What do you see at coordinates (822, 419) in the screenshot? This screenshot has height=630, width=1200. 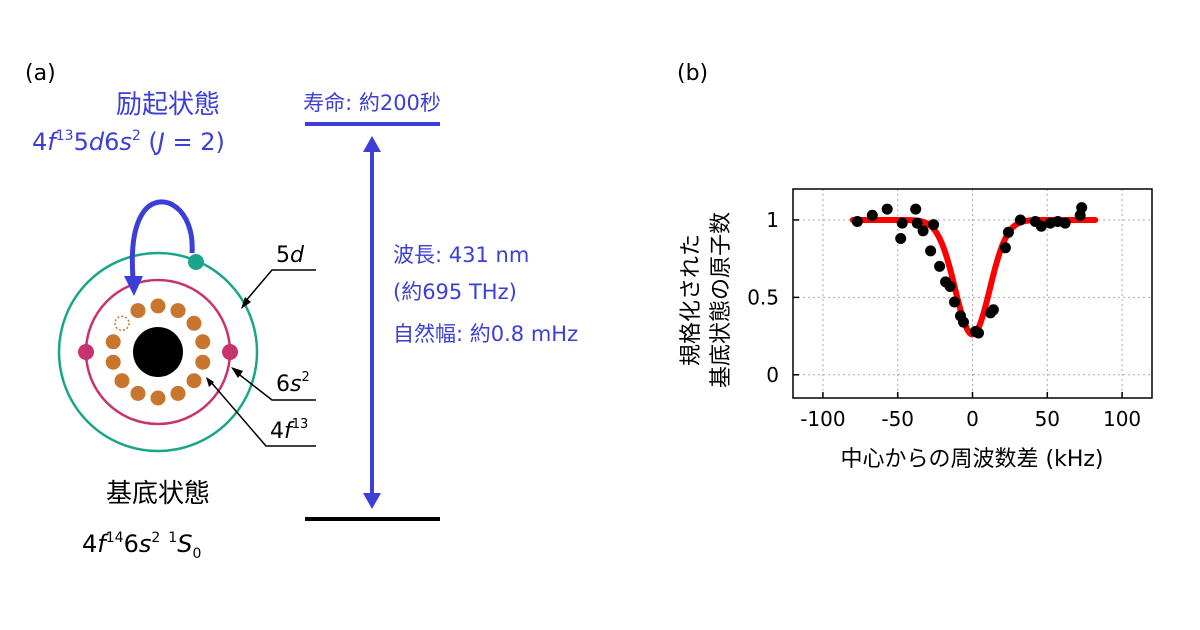 I see `x-tick-label: -100` at bounding box center [822, 419].